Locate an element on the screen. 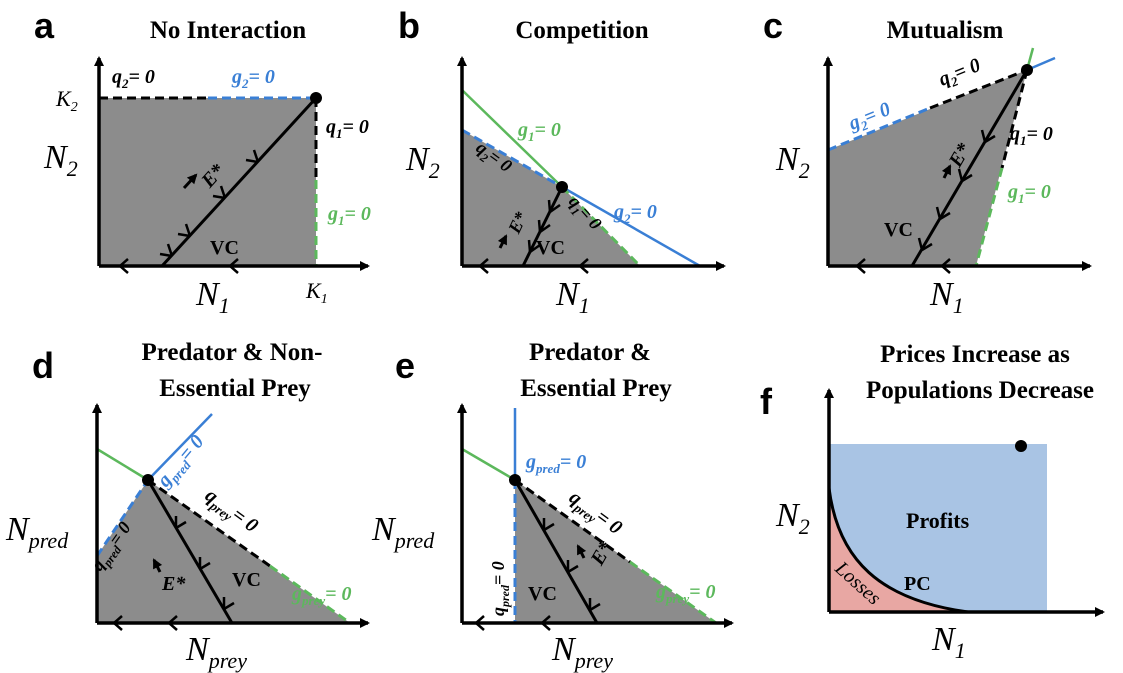  panel-title-d-line2: Essential Prey is located at coordinates (235, 388).